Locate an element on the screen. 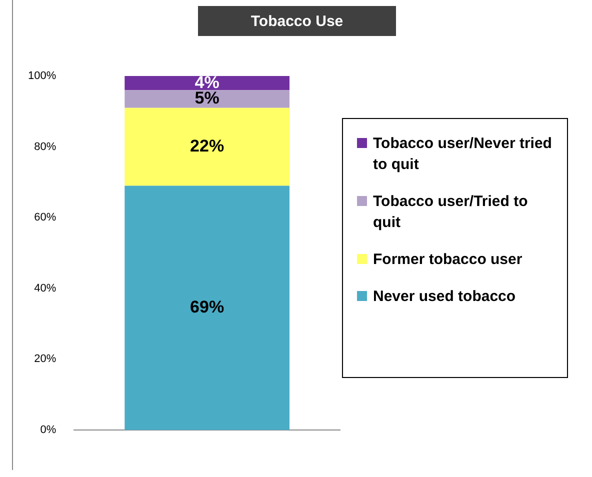 Image resolution: width=592 pixels, height=477 pixels. y-tick-label: 100% is located at coordinates (42, 76).